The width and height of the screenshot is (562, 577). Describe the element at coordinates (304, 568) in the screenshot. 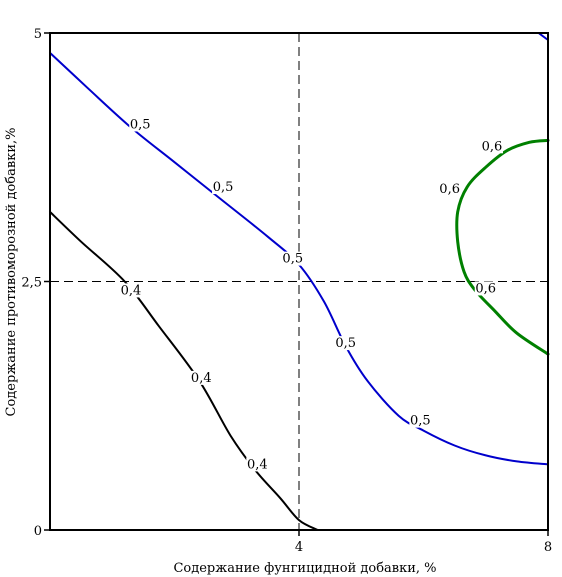

I see `x-axis-title: Содержание фунгицидной добавки, %` at that location.